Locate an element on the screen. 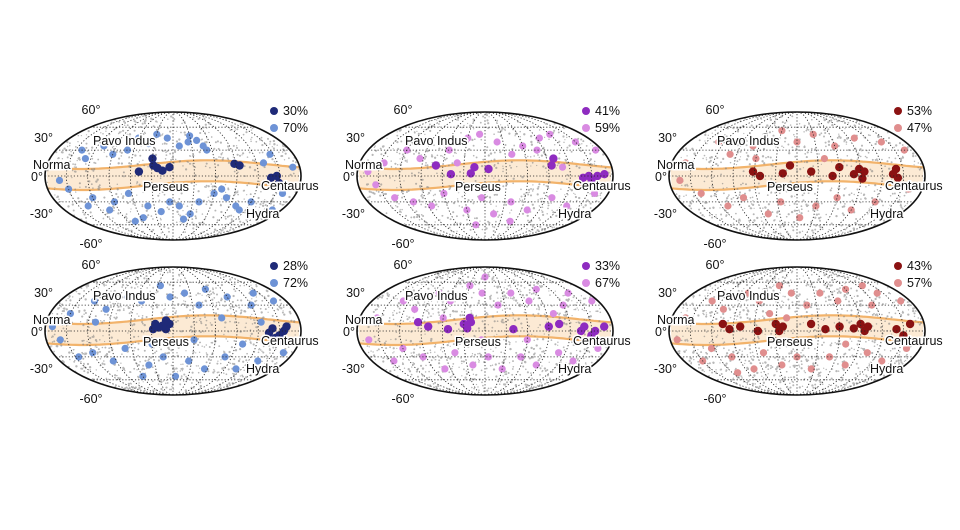  legend-label: 72% is located at coordinates (295, 283).